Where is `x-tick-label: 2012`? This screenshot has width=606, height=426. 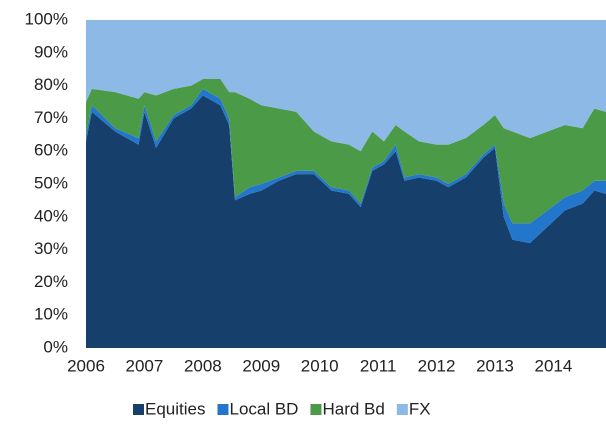 x-tick-label: 2012 is located at coordinates (437, 365).